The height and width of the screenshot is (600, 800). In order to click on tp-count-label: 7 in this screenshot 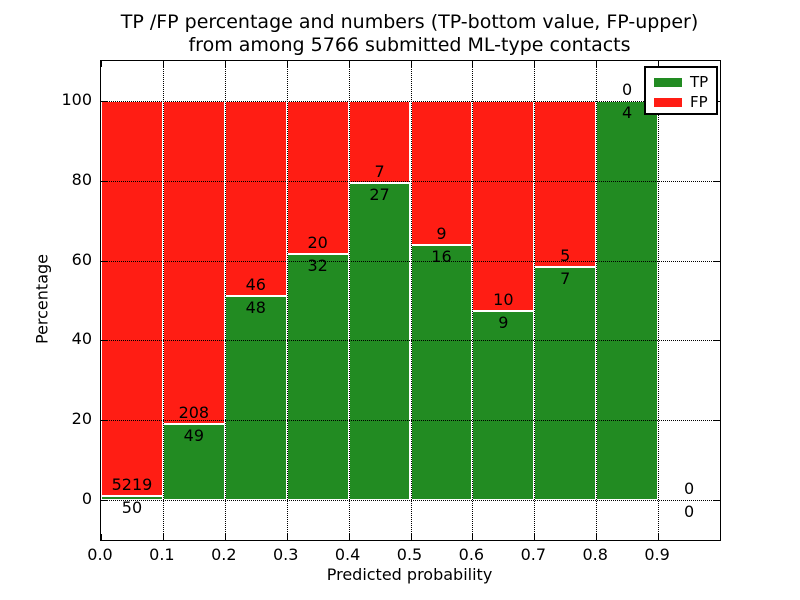, I will do `click(565, 279)`.